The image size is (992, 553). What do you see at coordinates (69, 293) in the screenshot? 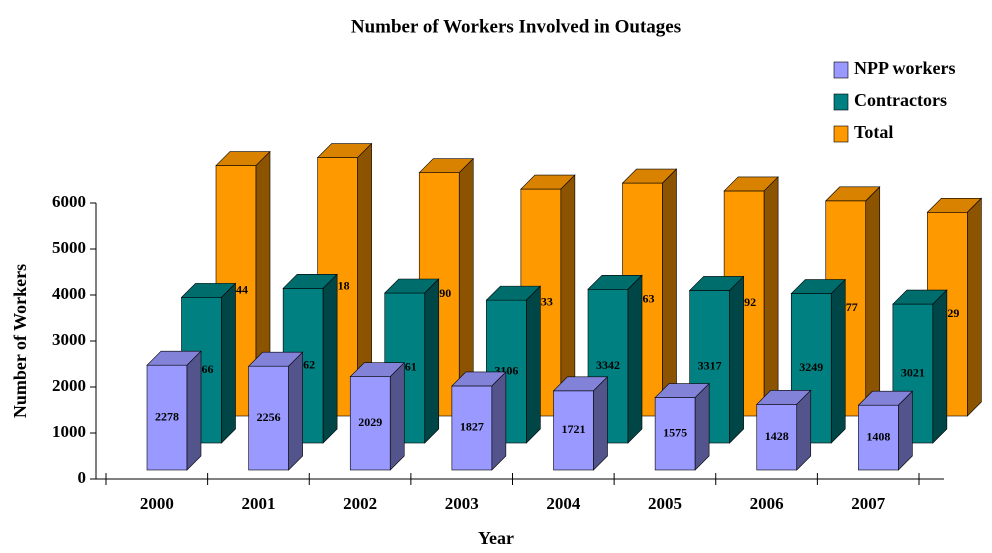
I see `y-tick-label: 4000` at bounding box center [69, 293].